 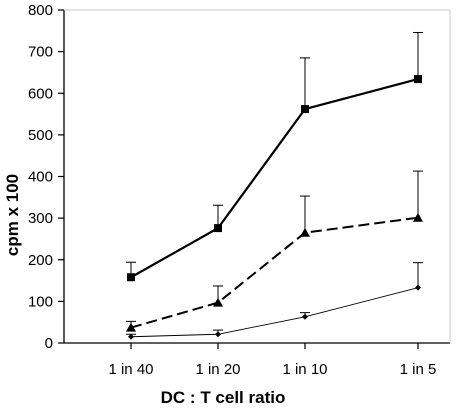 I want to click on series-line, so click(x=274, y=312).